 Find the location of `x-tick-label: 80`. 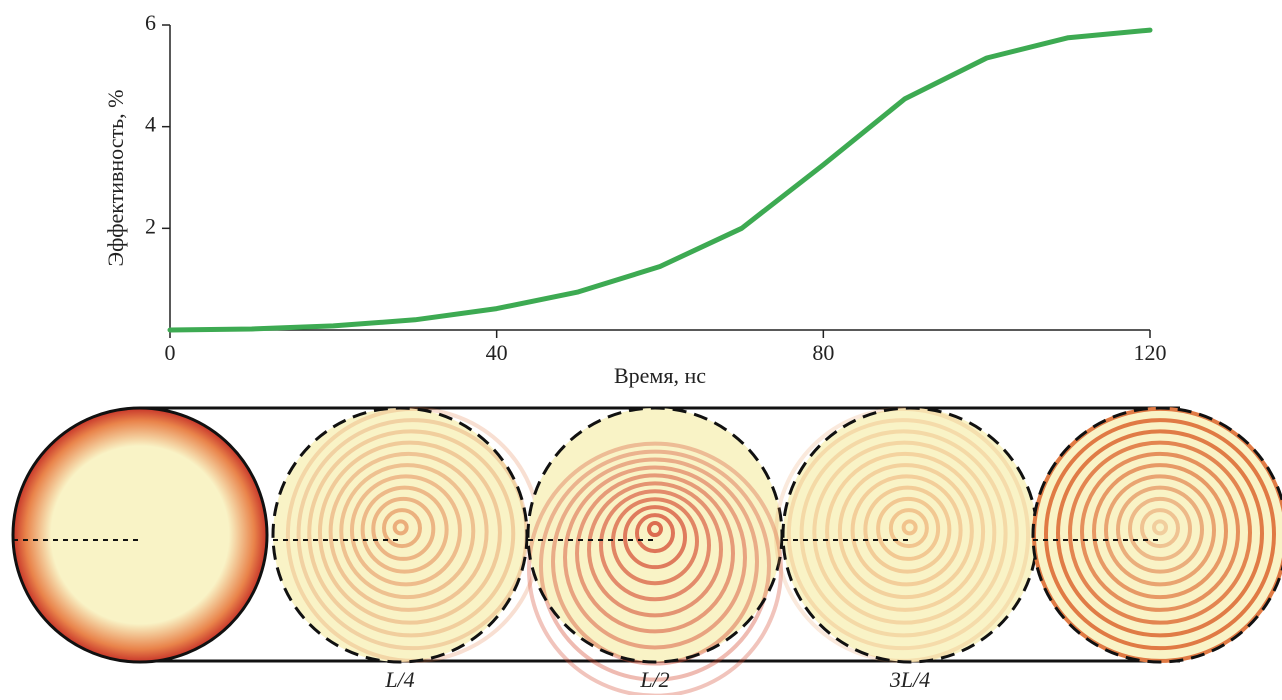

x-tick-label: 80 is located at coordinates (823, 352).